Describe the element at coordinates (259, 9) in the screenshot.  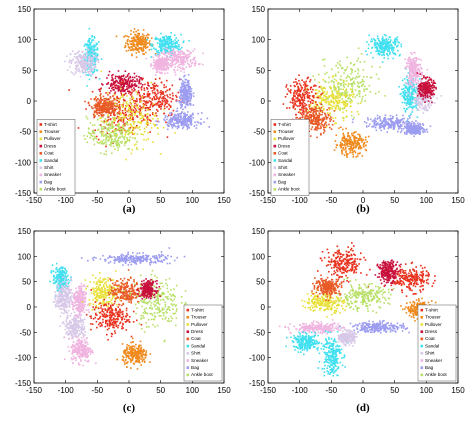
I see `y-tick-label: 150` at that location.